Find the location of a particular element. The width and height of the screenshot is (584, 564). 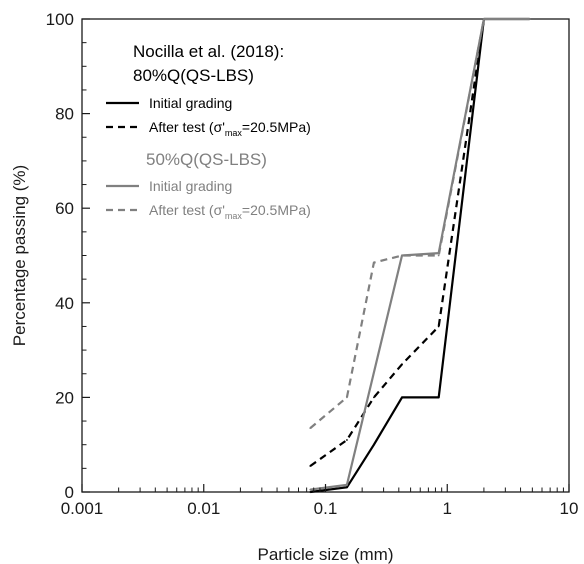

y-tick-label: 100 is located at coordinates (60, 19).